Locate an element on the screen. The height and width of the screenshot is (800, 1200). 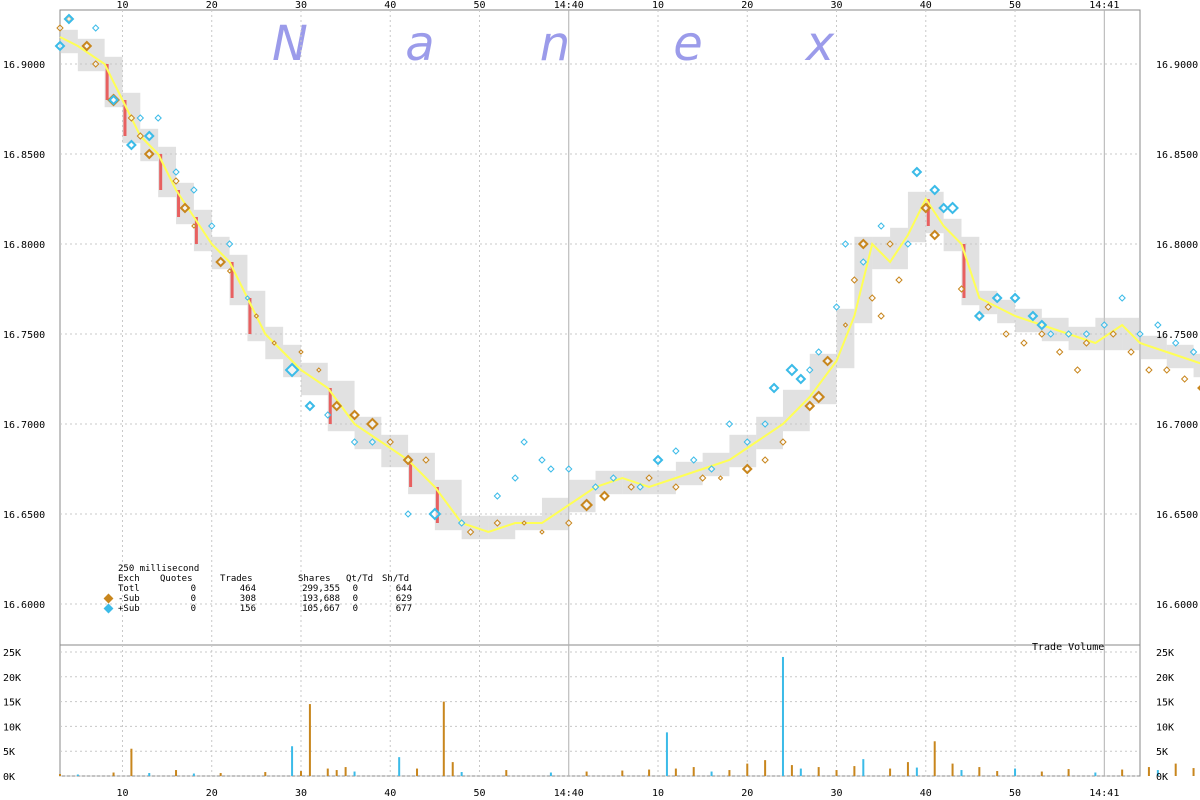
stats-header-quotes: Quotes is located at coordinates (176, 579).